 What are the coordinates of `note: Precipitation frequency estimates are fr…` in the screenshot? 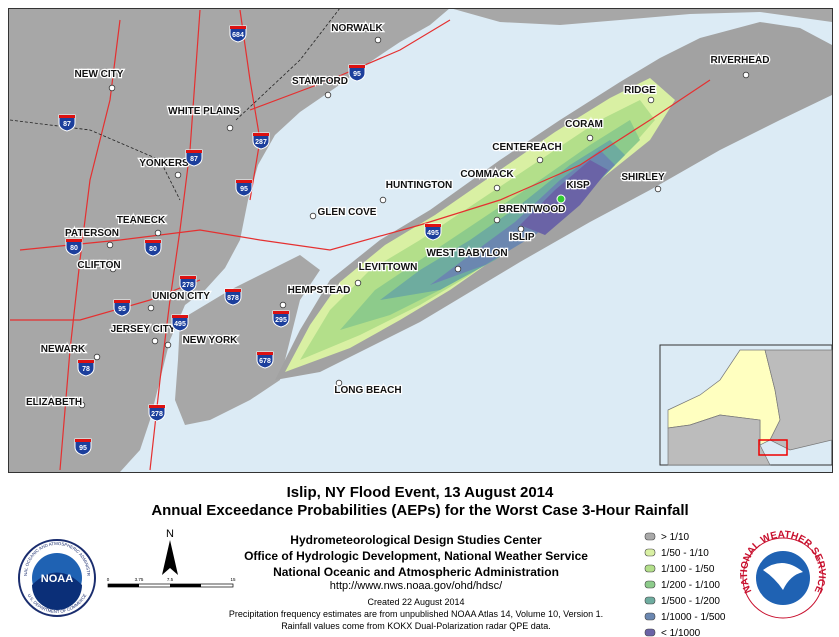 It's located at (416, 614).